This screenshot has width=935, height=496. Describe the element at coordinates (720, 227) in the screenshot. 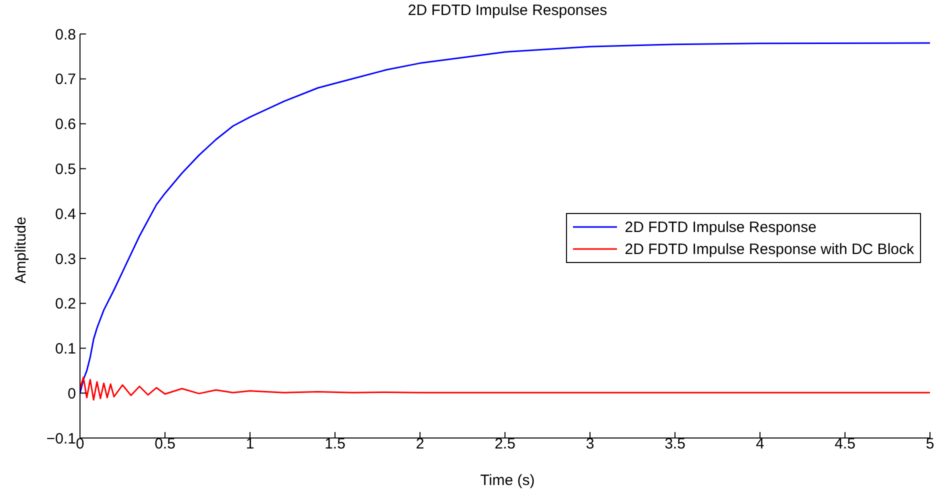

I see `legend-label: 2D FDTD Impulse Response` at that location.